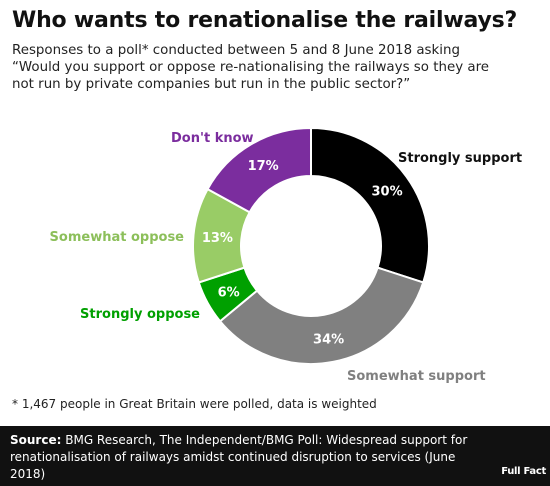 This screenshot has height=486, width=550. I want to click on source-label: Source:, so click(36, 440).